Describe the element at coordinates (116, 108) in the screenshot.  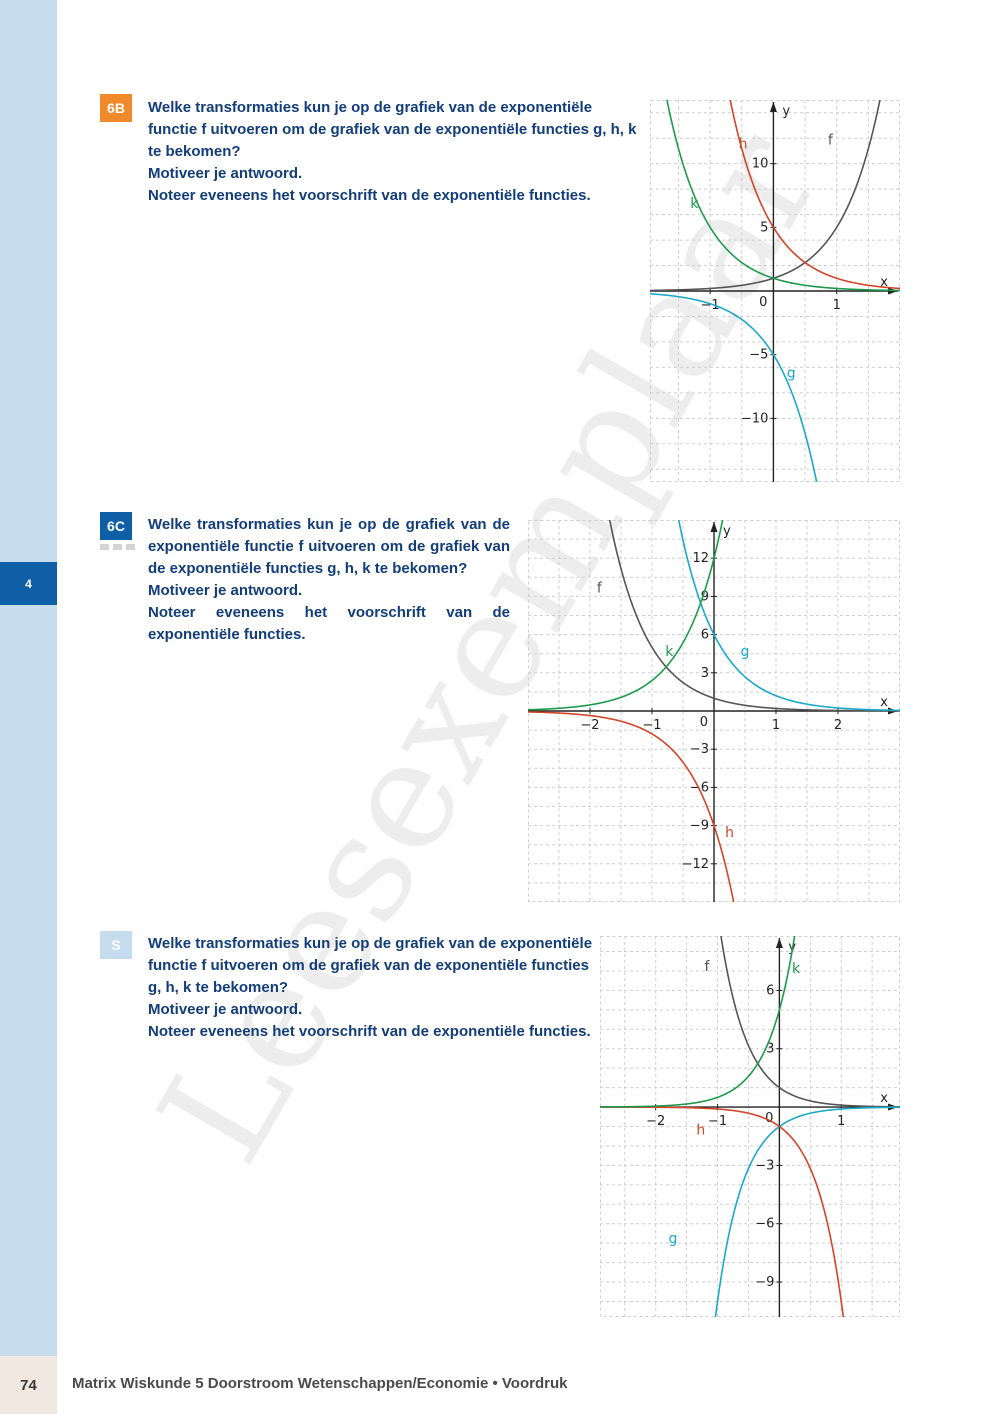
I see `exercise-badge-6b: 6B` at that location.